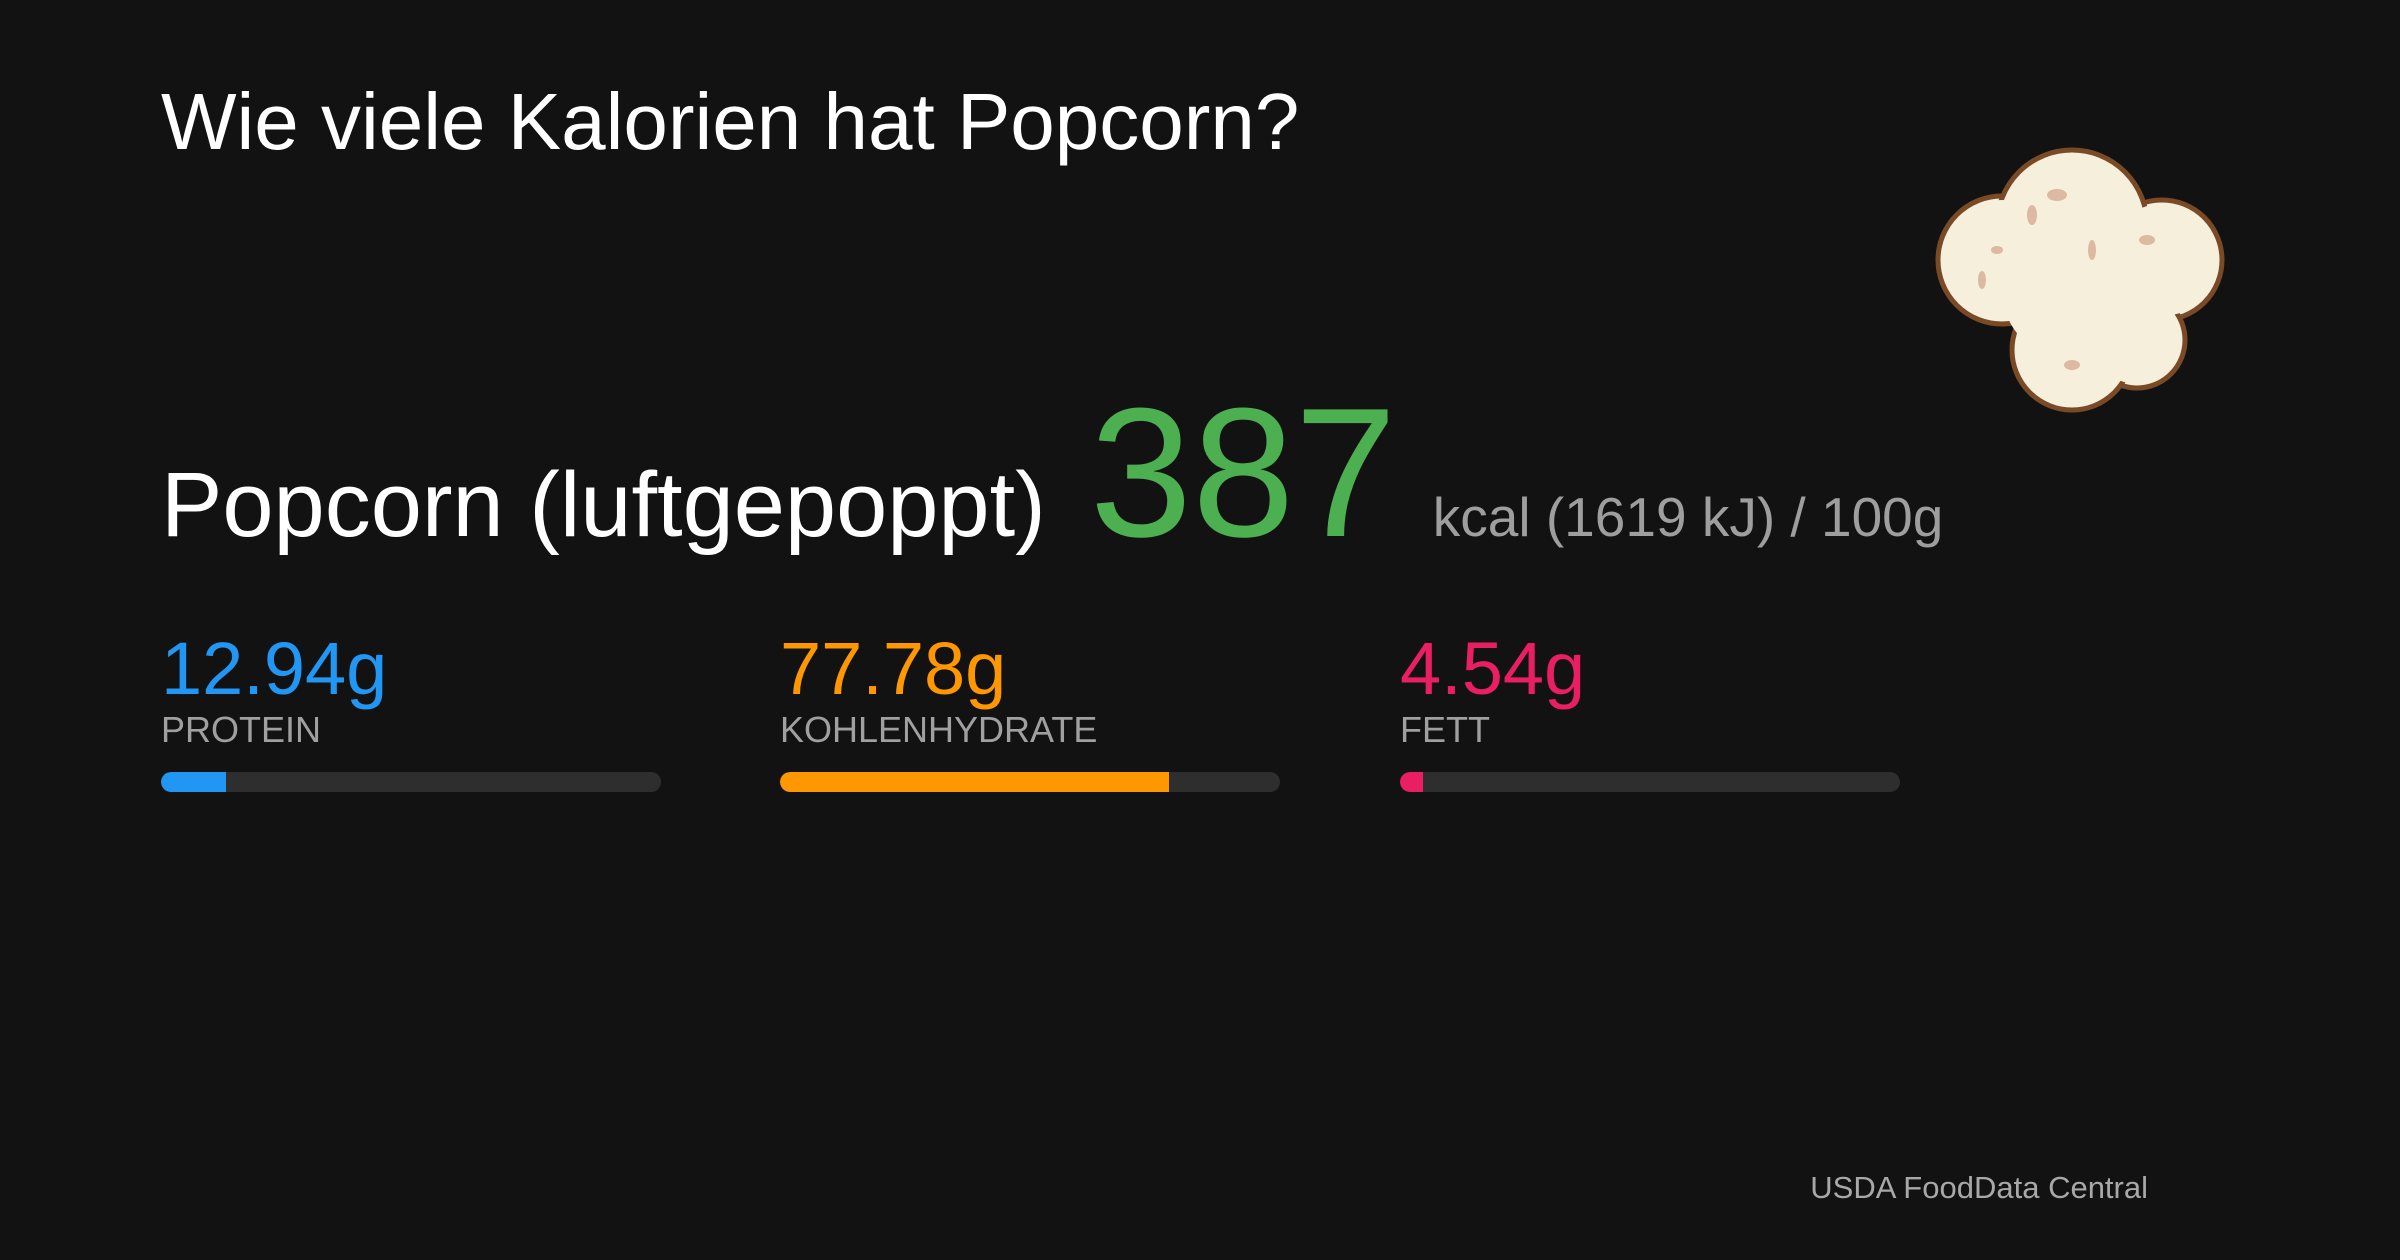 The height and width of the screenshot is (1260, 2400). What do you see at coordinates (1650, 712) in the screenshot?
I see `nutrient: 4.54g FETT` at bounding box center [1650, 712].